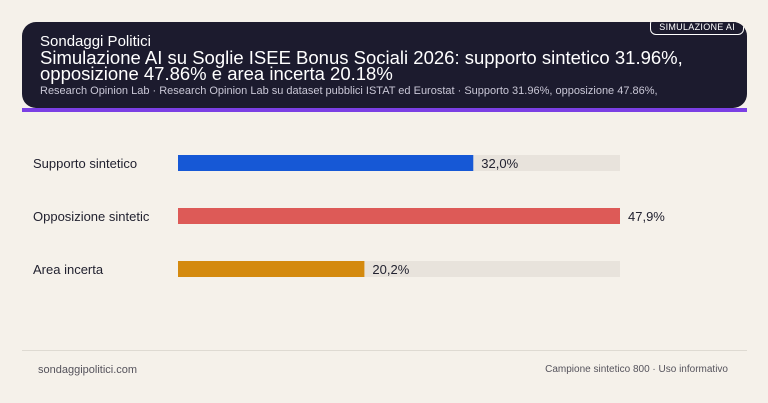 The height and width of the screenshot is (403, 768). I want to click on category-label: Supporto sintetico, so click(85, 163).